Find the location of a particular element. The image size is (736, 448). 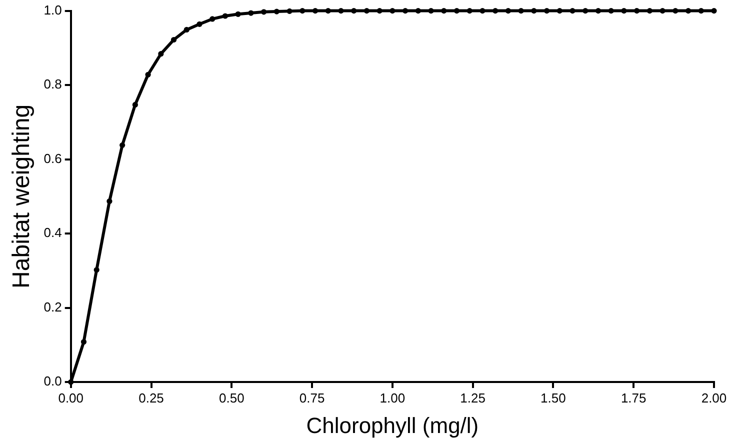

x-tick-label: 0.75 is located at coordinates (312, 398).